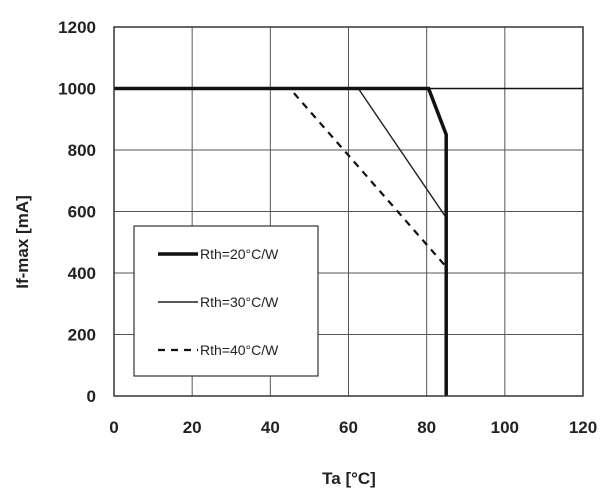 The image size is (602, 498). Describe the element at coordinates (82, 212) in the screenshot. I see `y-tick-label: 600` at that location.